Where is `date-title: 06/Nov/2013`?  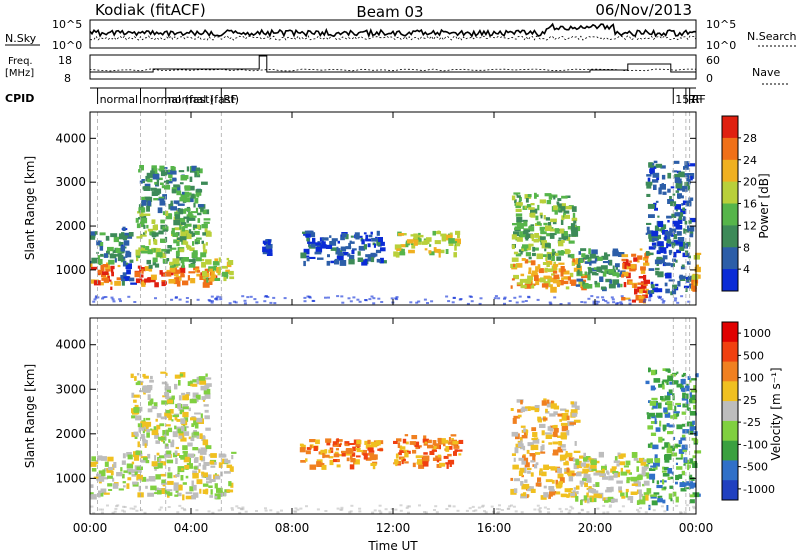 date-title: 06/Nov/2013 is located at coordinates (643, 10).